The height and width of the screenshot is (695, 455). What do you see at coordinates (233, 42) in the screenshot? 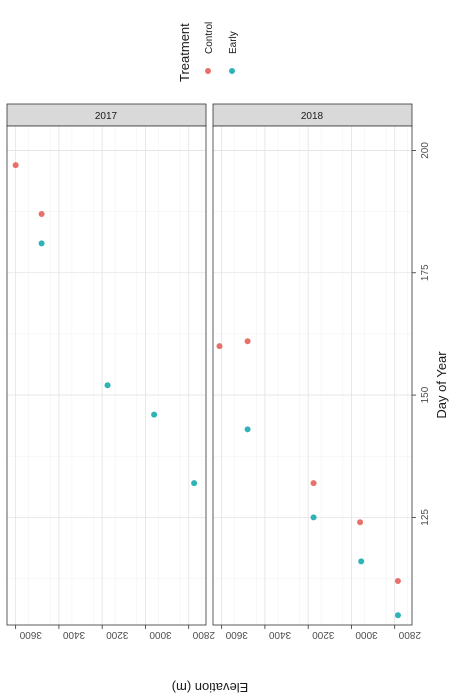
I see `legend-label-early: Early` at bounding box center [233, 42].